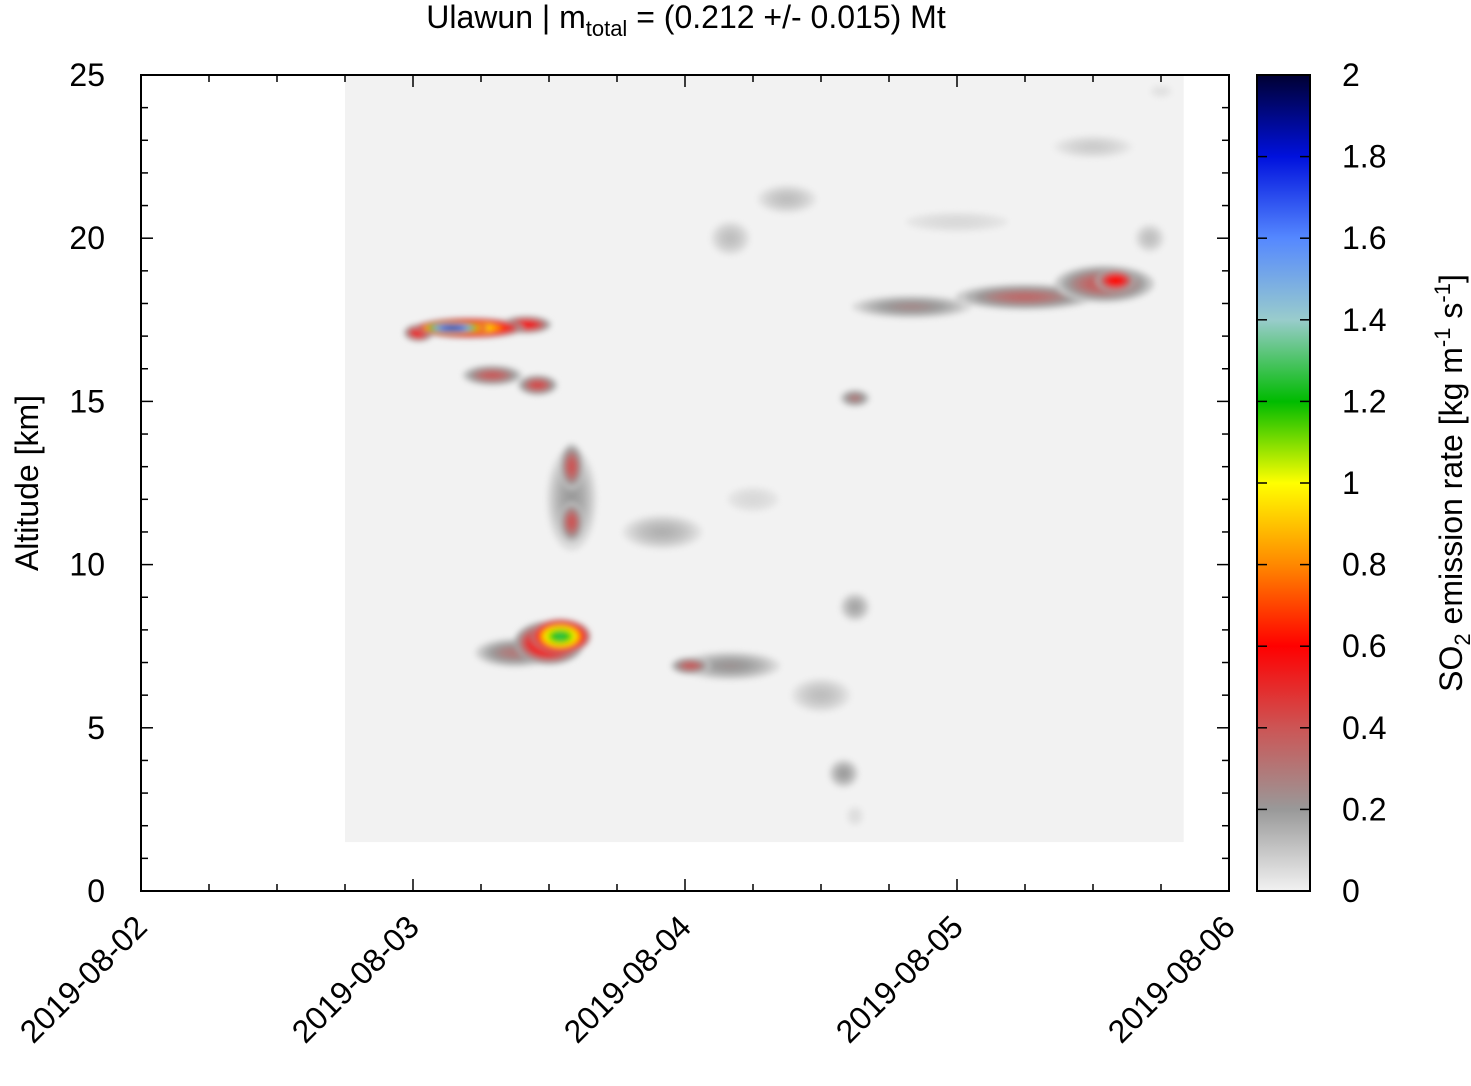 Image resolution: width=1471 pixels, height=1086 pixels. Describe the element at coordinates (686, 20) in the screenshot. I see `chart-title: Ulawun | mtotal = (0.212 +/- 0.015) Mt` at that location.